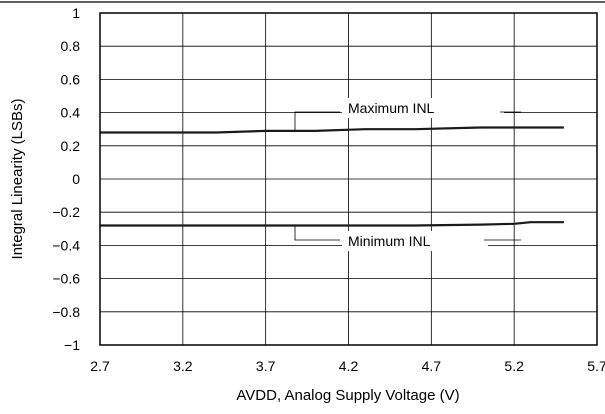 This screenshot has height=414, width=605. I want to click on y-tick-label: −0.6, so click(66, 279).